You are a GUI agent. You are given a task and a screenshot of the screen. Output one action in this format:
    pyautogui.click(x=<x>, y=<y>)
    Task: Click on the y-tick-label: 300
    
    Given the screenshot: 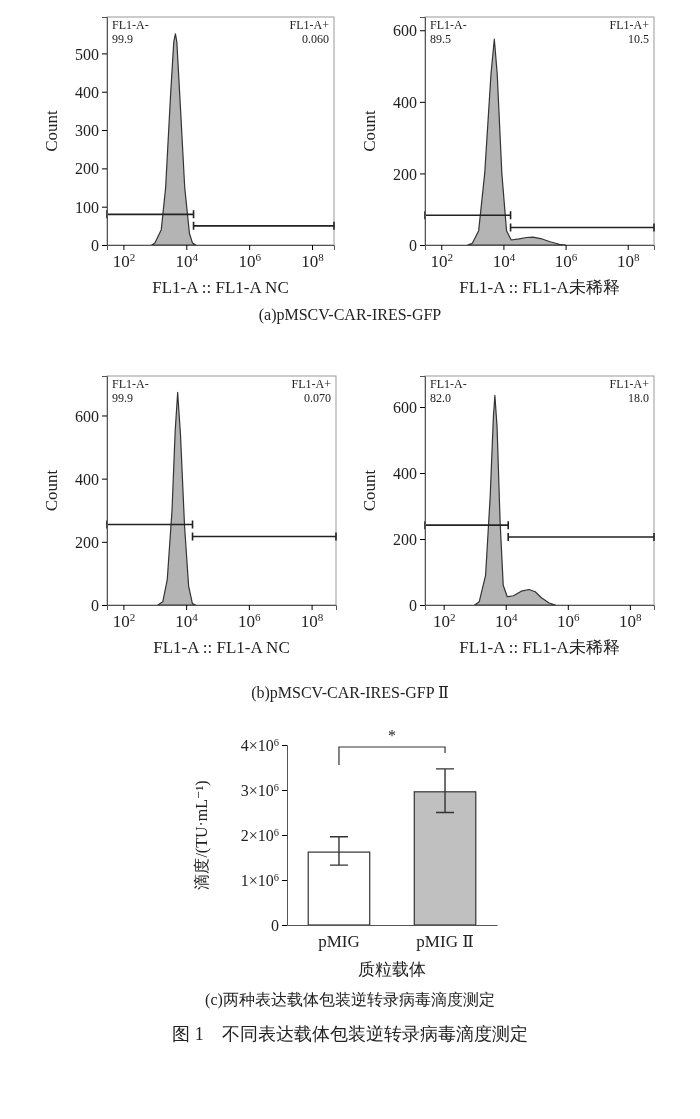 What is the action you would take?
    pyautogui.click(x=87, y=131)
    